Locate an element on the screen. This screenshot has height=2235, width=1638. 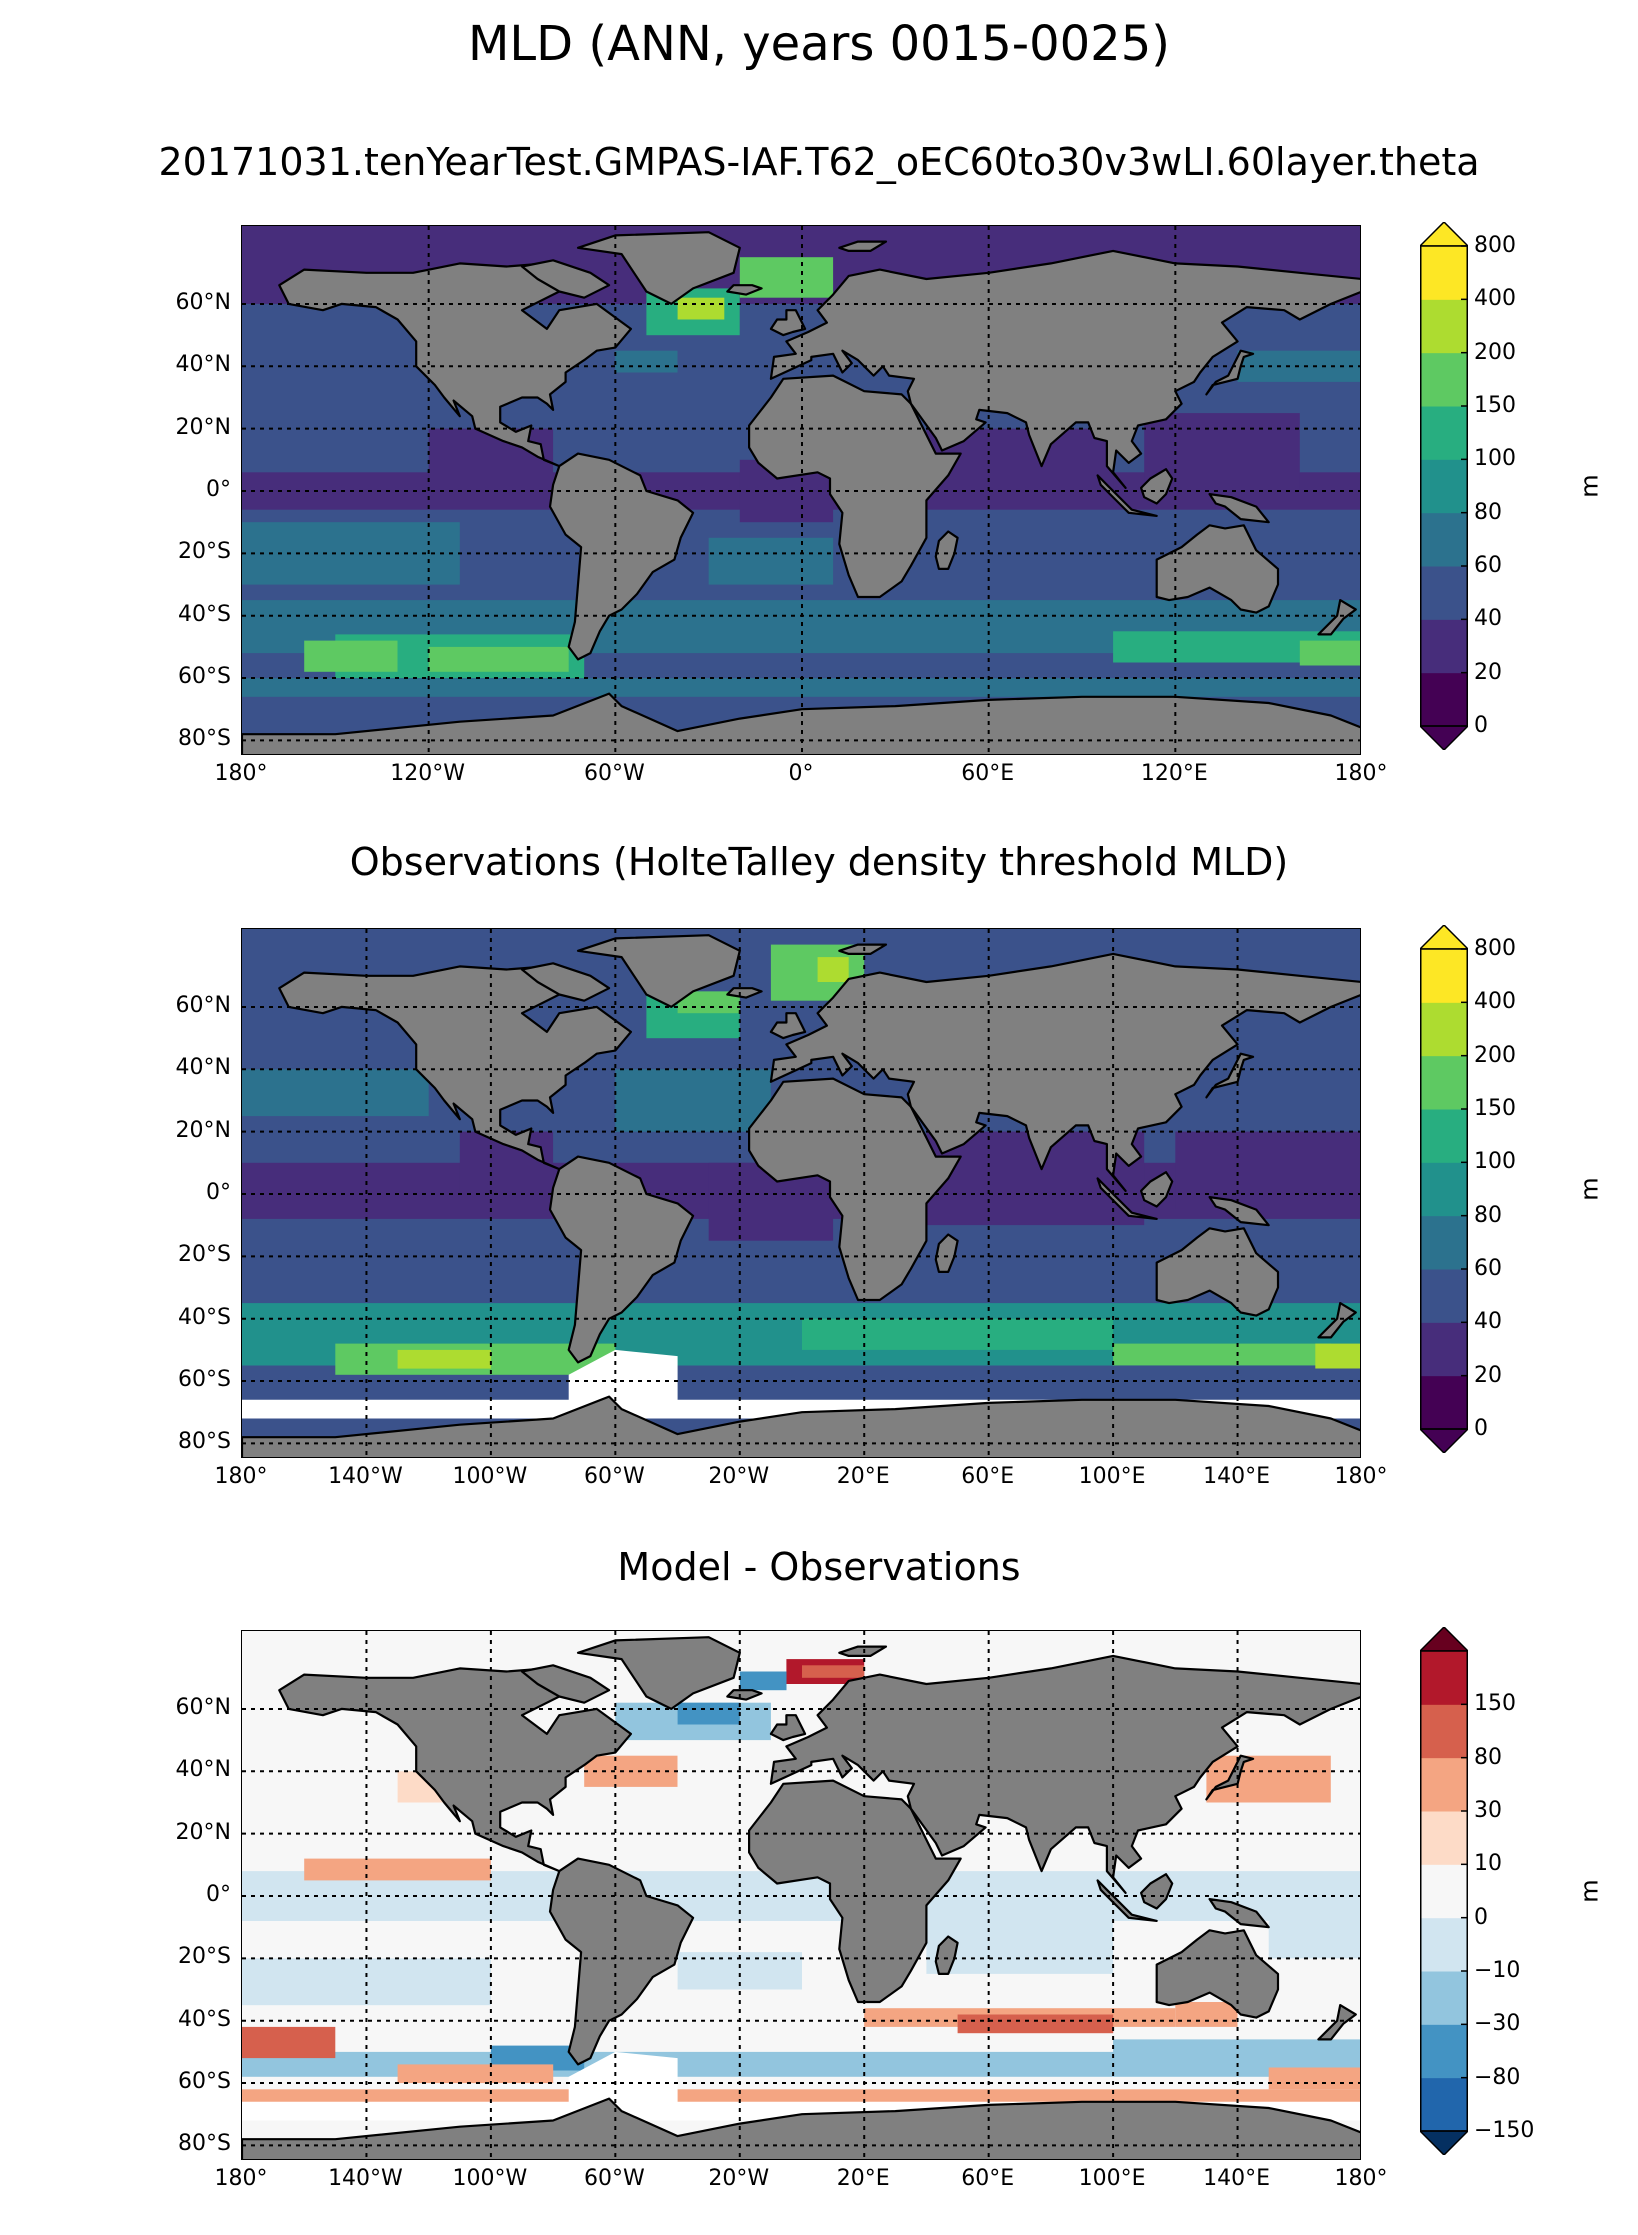
y-tick-label: 20°N is located at coordinates (203, 1130).